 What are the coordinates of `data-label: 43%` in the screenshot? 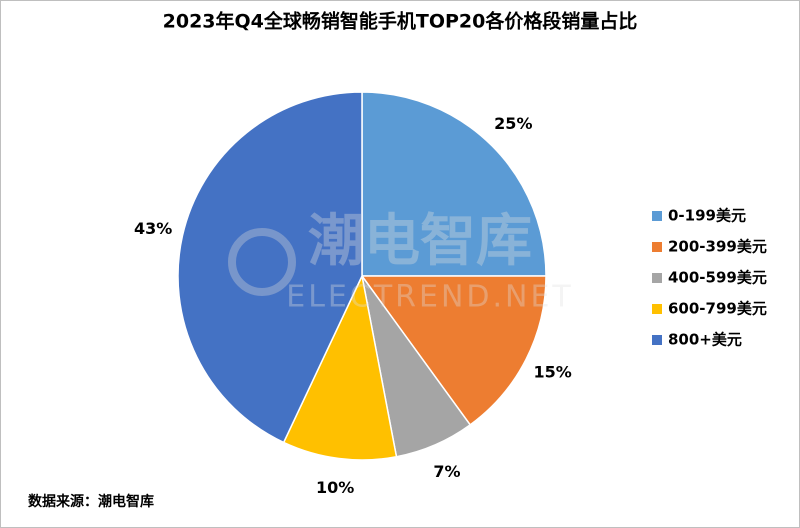 It's located at (153, 228).